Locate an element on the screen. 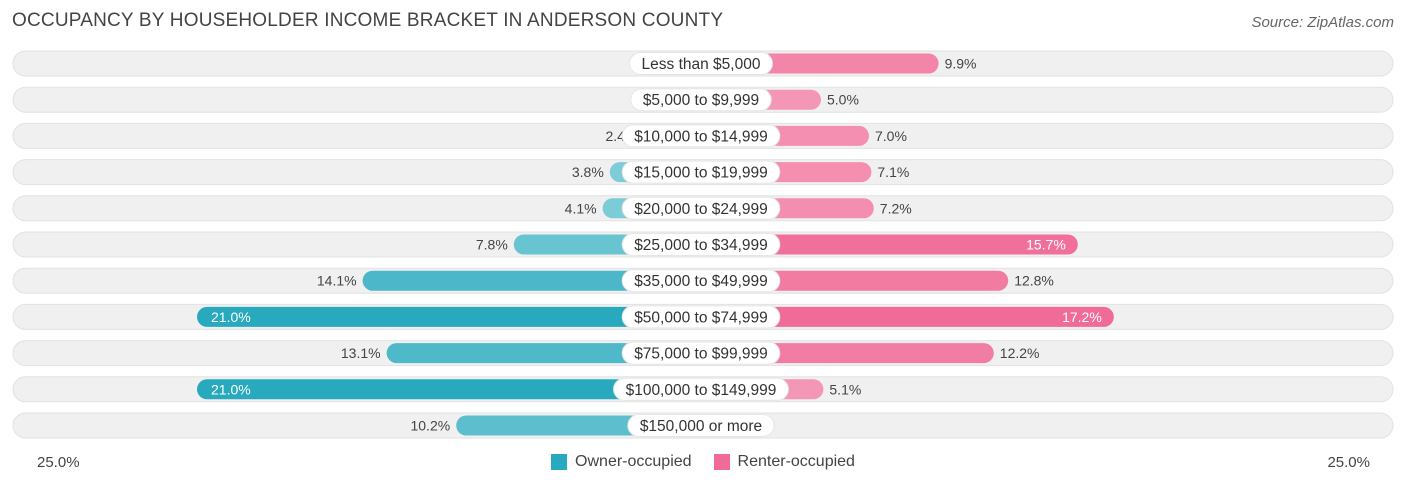 The image size is (1406, 486). owner-value-label: 14.1% is located at coordinates (337, 281).